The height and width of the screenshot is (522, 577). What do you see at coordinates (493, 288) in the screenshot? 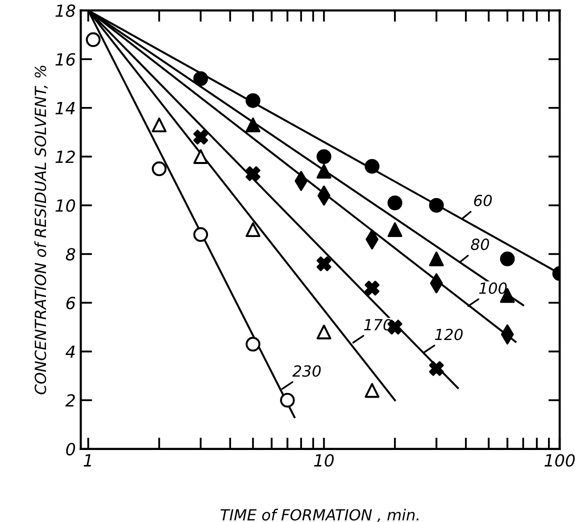
I see `annotation: 100` at bounding box center [493, 288].